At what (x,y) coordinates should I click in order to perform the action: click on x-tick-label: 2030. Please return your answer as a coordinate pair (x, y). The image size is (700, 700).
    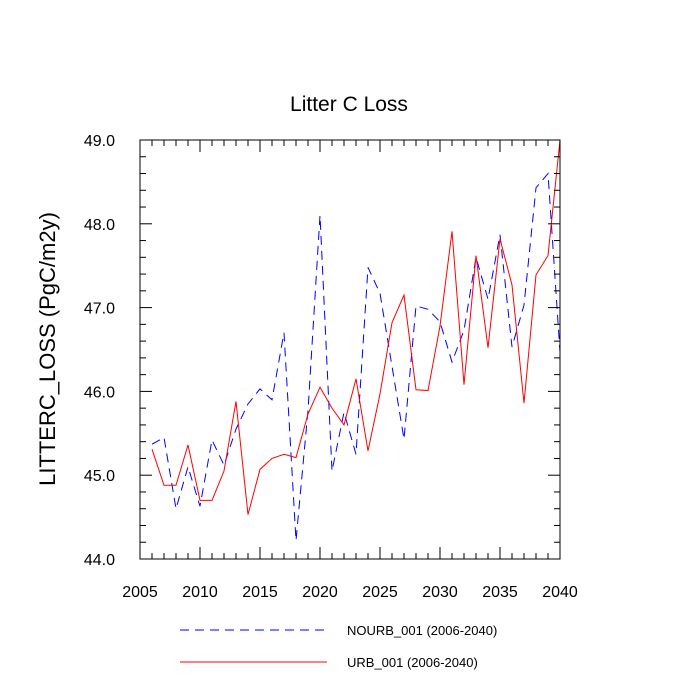
    Looking at the image, I should click on (440, 592).